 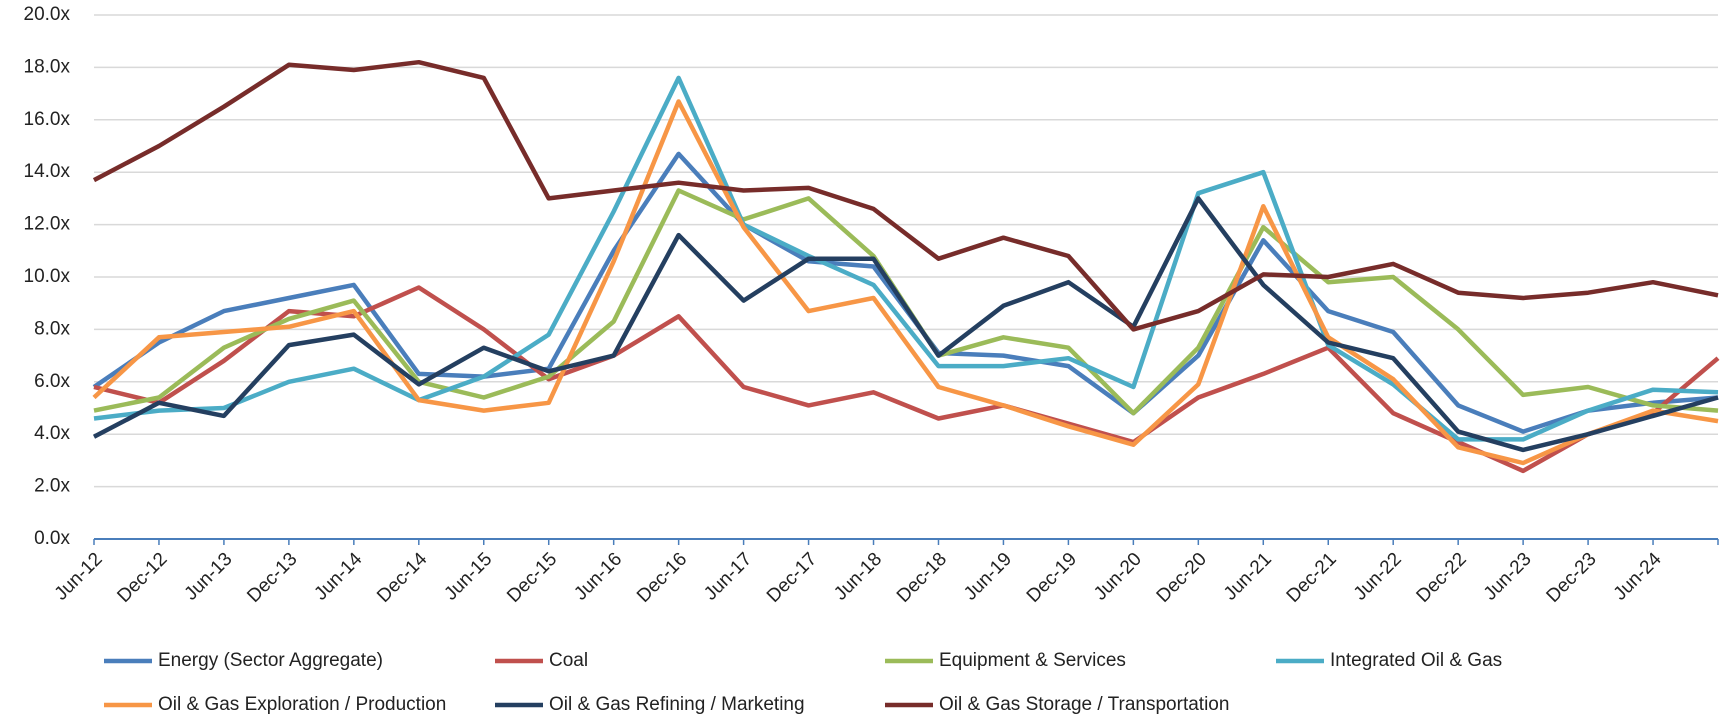 What do you see at coordinates (1084, 704) in the screenshot?
I see `legend-label: Oil & Gas Storage / Transportation` at bounding box center [1084, 704].